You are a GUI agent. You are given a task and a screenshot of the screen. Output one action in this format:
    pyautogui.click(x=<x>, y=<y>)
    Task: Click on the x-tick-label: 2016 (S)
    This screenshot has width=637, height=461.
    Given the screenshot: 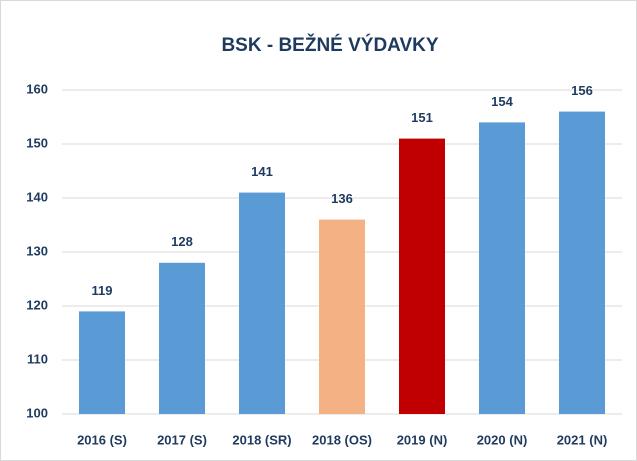 What is the action you would take?
    pyautogui.click(x=102, y=439)
    